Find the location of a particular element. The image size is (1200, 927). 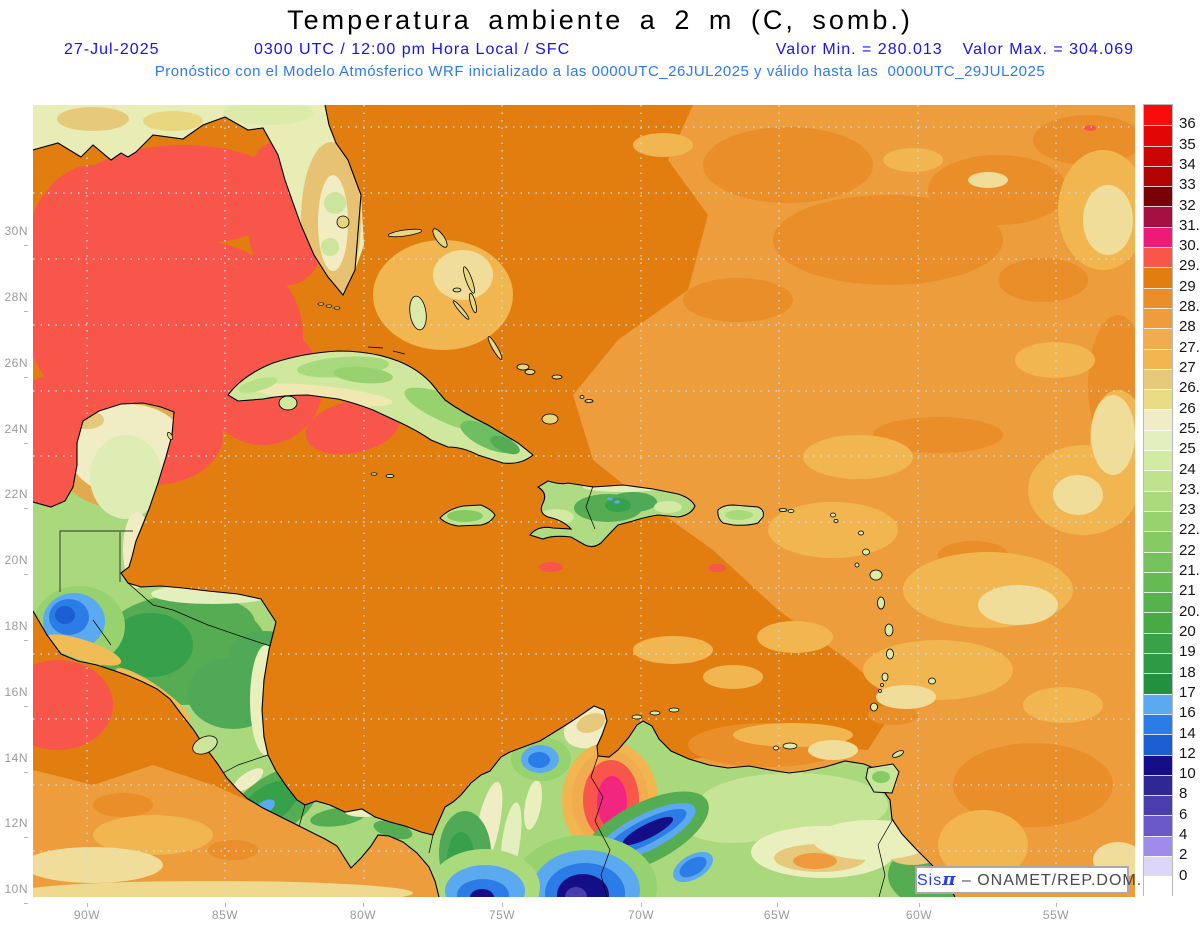

colorbar-label: 29 is located at coordinates (1187, 286).